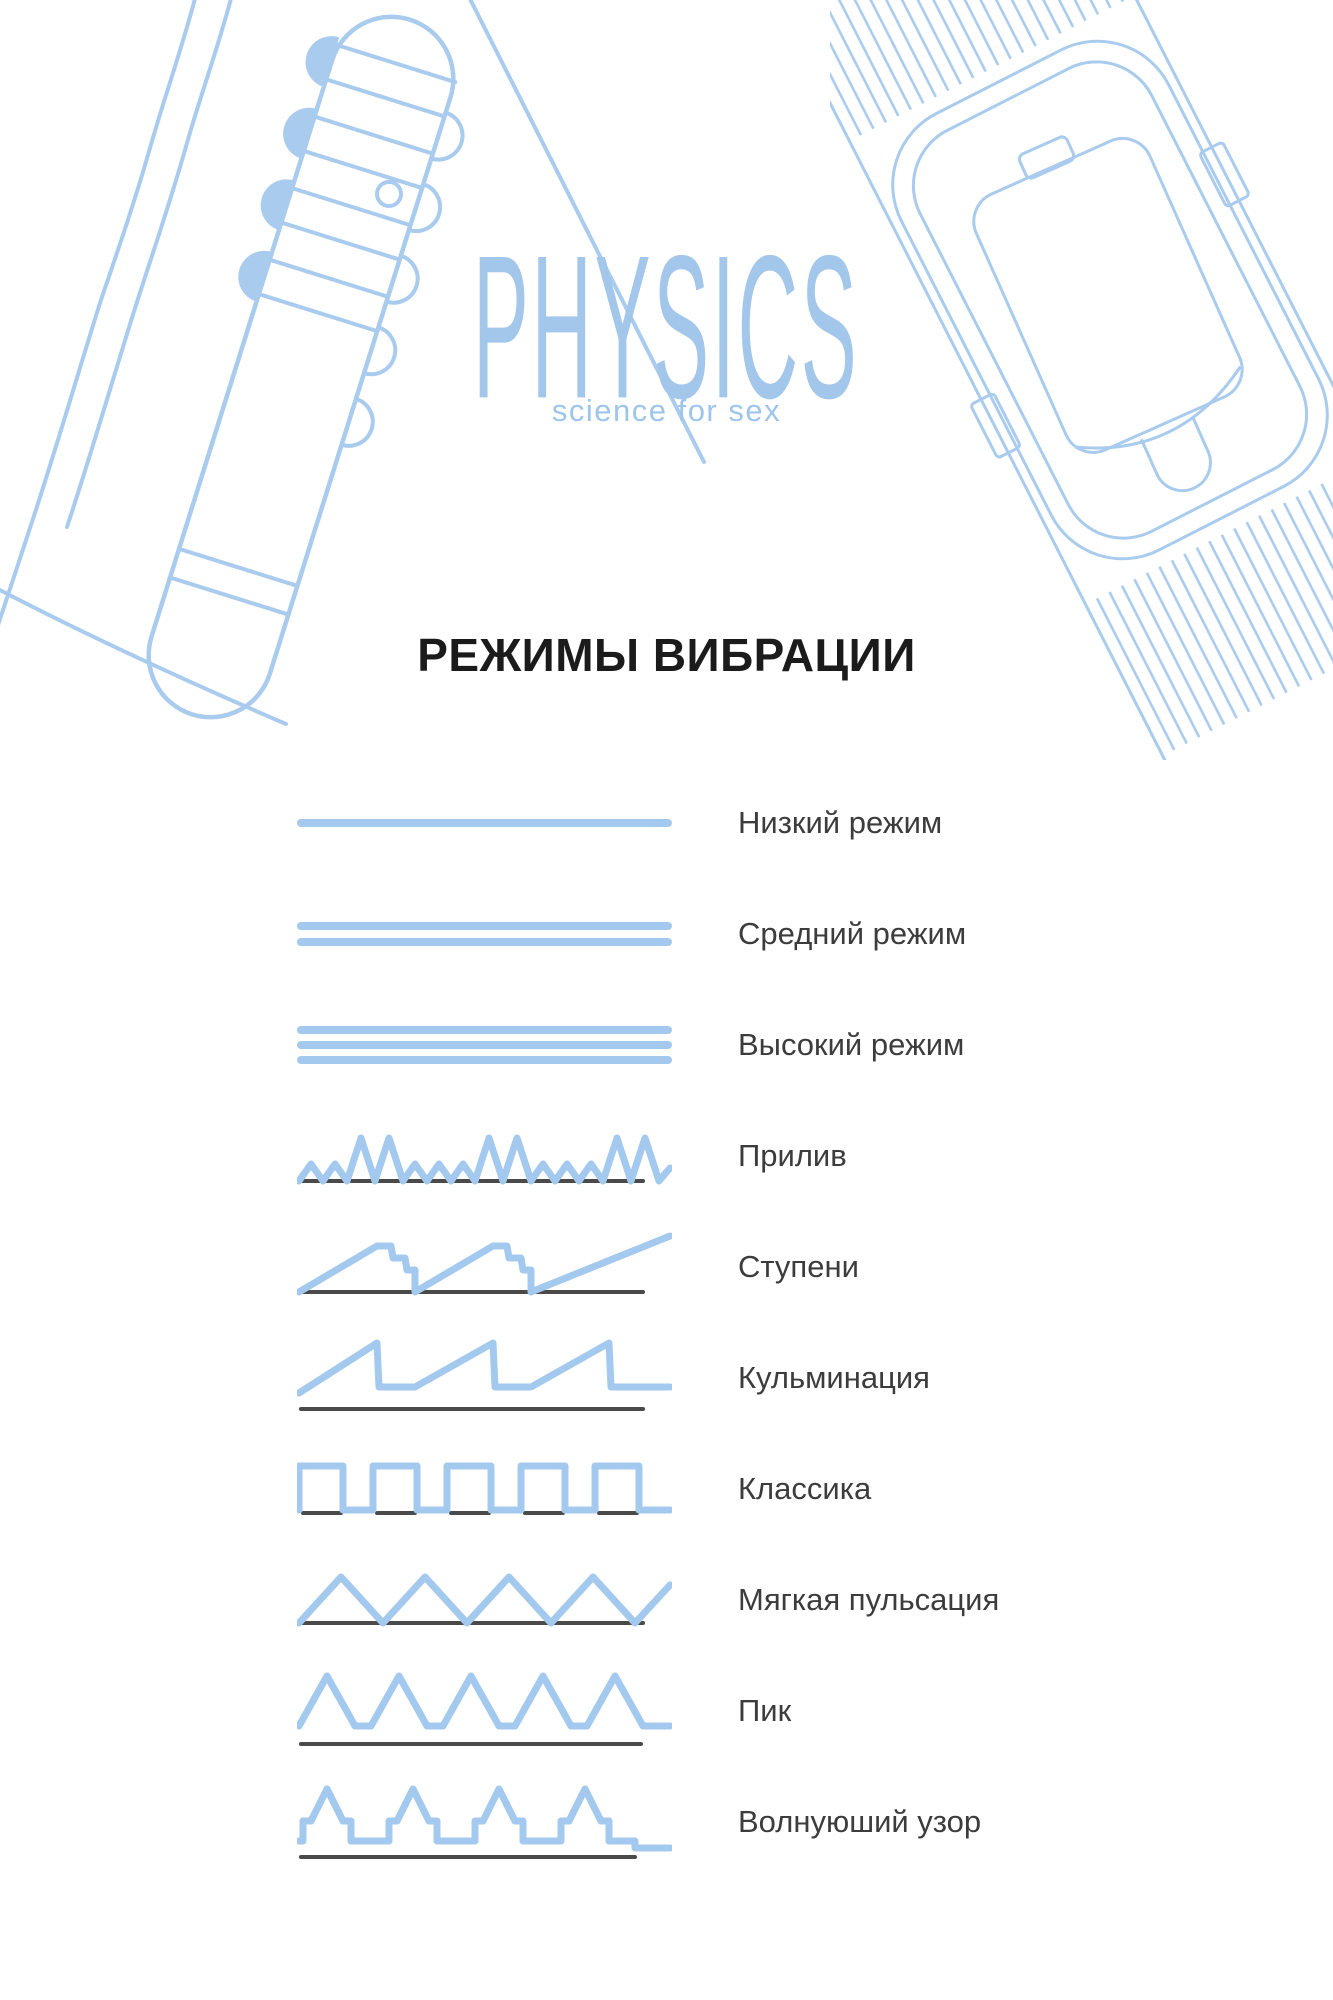 The width and height of the screenshot is (1333, 2000). I want to click on right-tab, so click(1224, 174).